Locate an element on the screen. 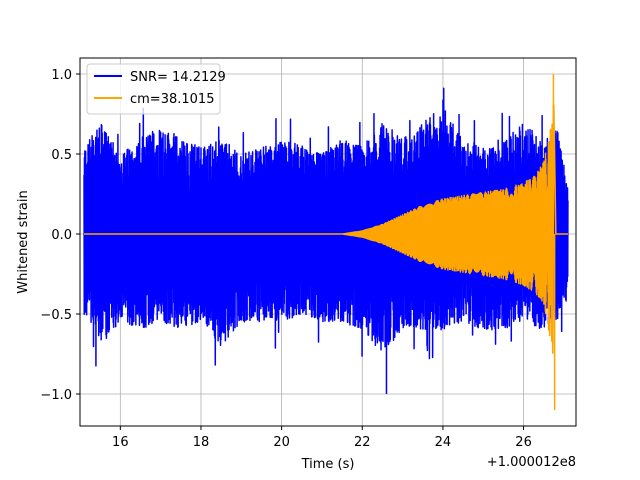  y-axis-label: Whitened strain is located at coordinates (23, 241).